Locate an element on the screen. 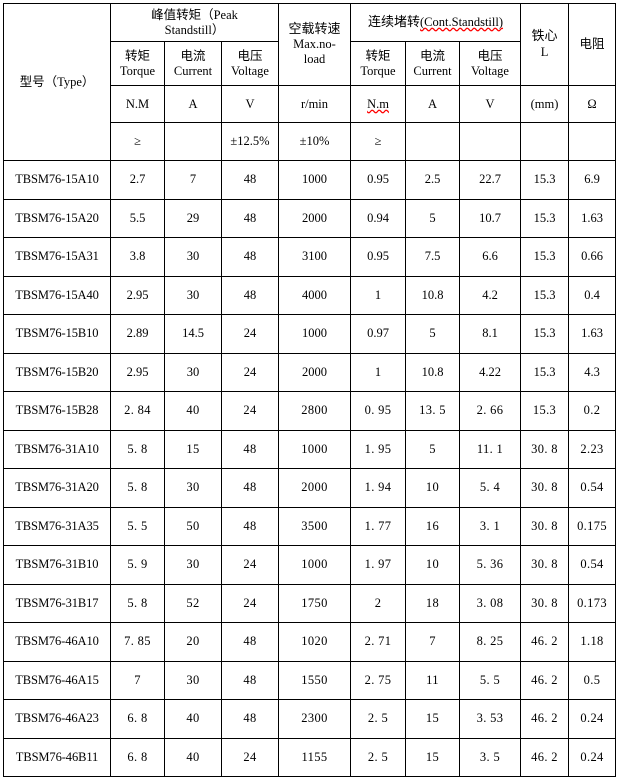 This screenshot has width=618, height=777. cell-model: TBSM76-31A20 is located at coordinates (57, 488).